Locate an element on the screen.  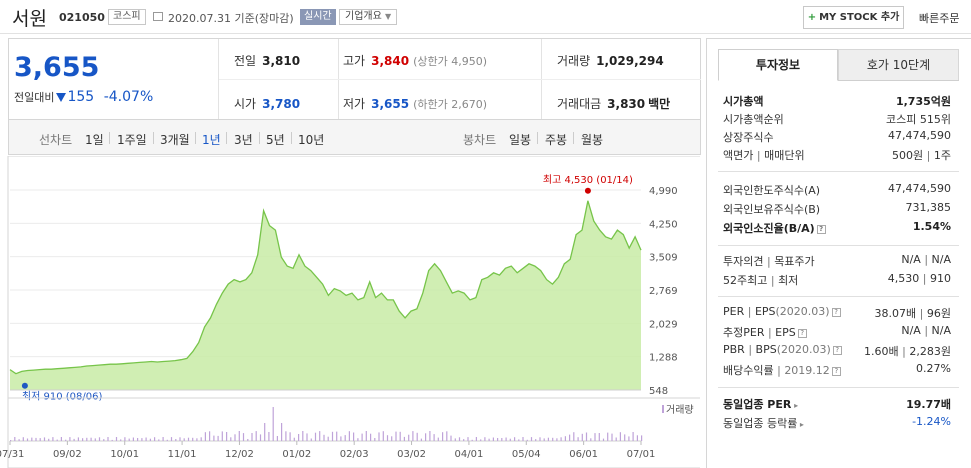
tab-order-book: 호가 10단계 is located at coordinates (898, 65).